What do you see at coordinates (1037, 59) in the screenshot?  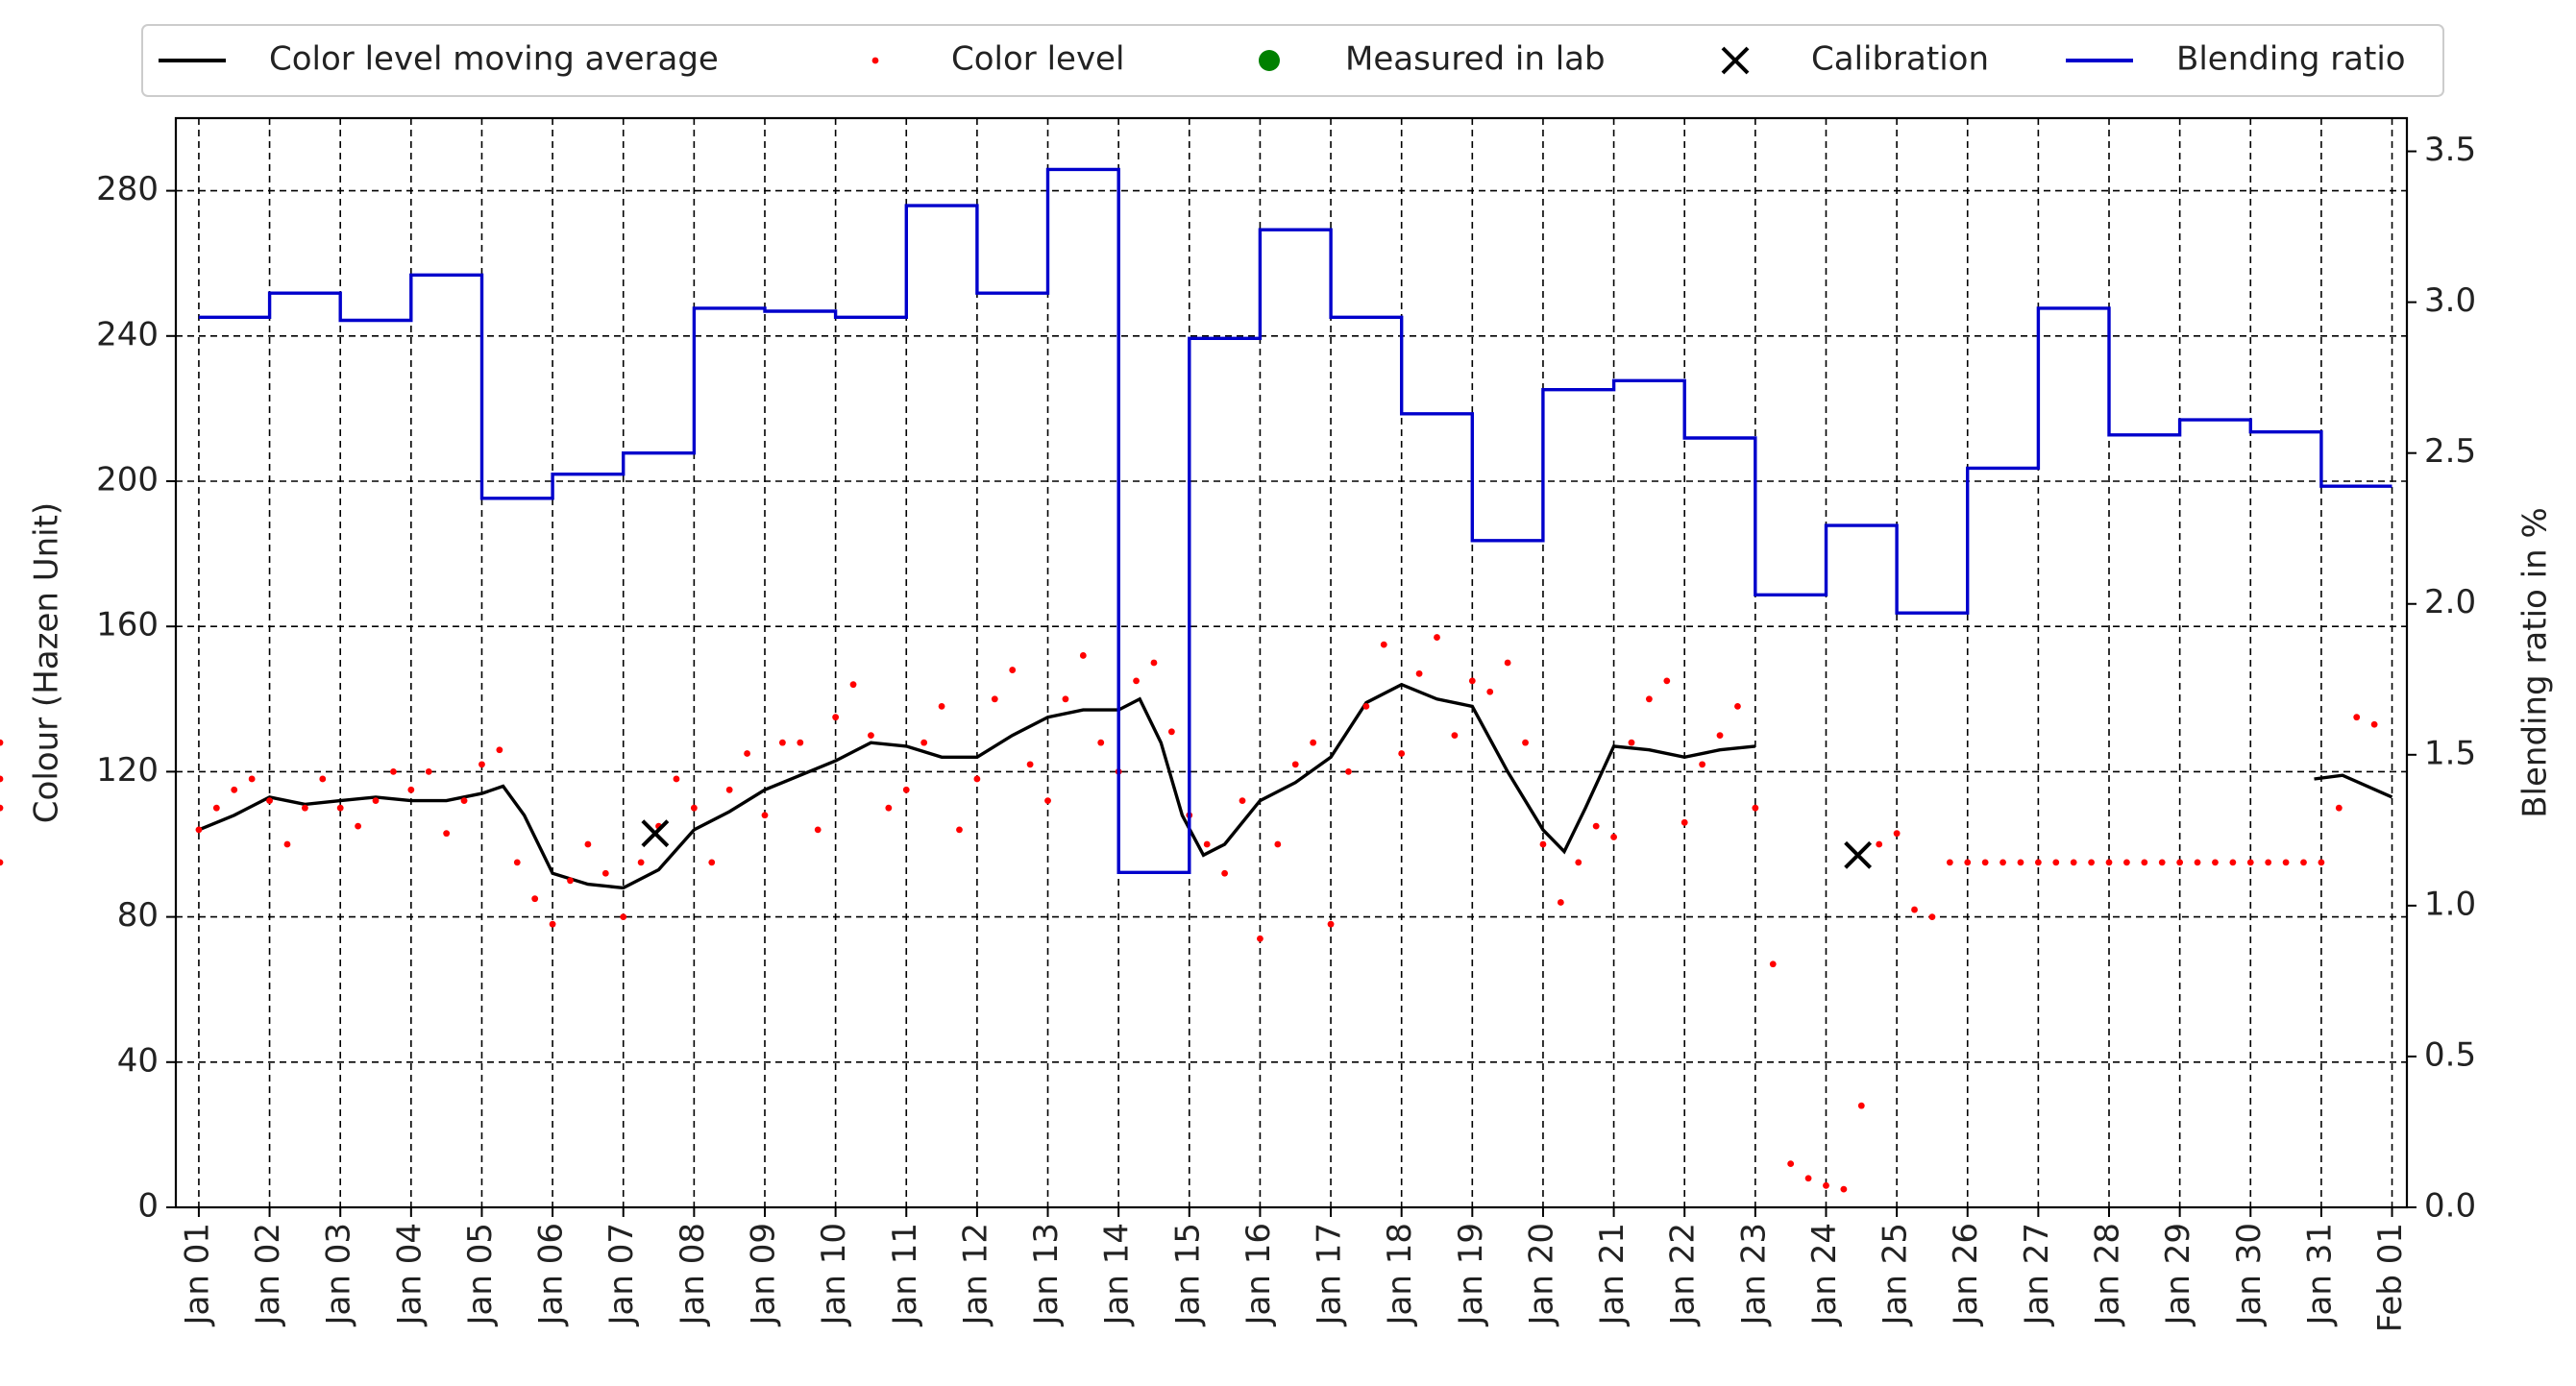 I see `legend-label: Color level` at bounding box center [1037, 59].